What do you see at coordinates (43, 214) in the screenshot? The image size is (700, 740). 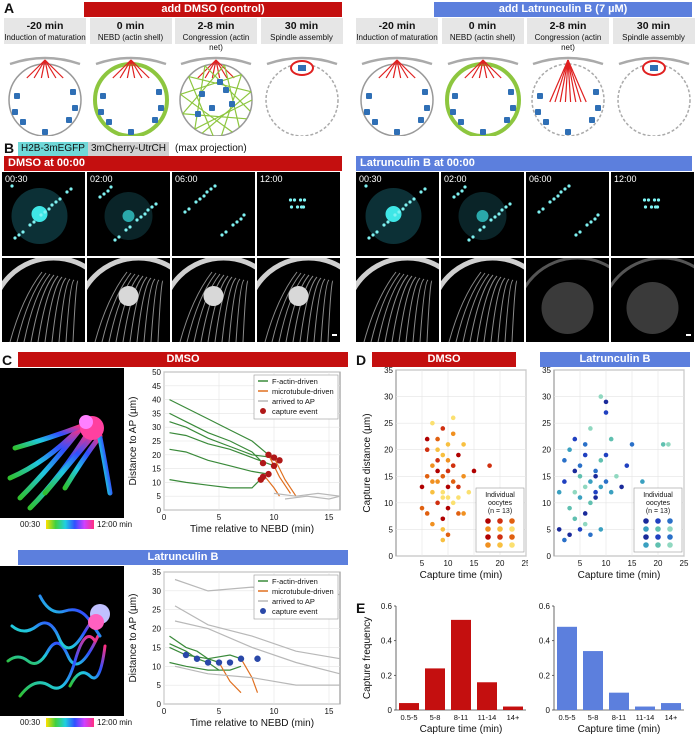 I see `micrograph-h2b-dmso-0: 00:30` at bounding box center [43, 214].